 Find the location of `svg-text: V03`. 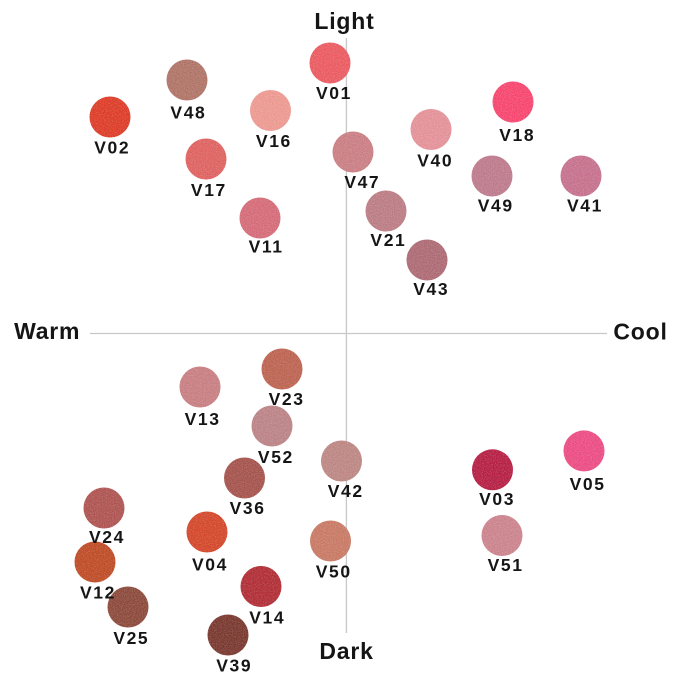

svg-text: V03 is located at coordinates (497, 499).